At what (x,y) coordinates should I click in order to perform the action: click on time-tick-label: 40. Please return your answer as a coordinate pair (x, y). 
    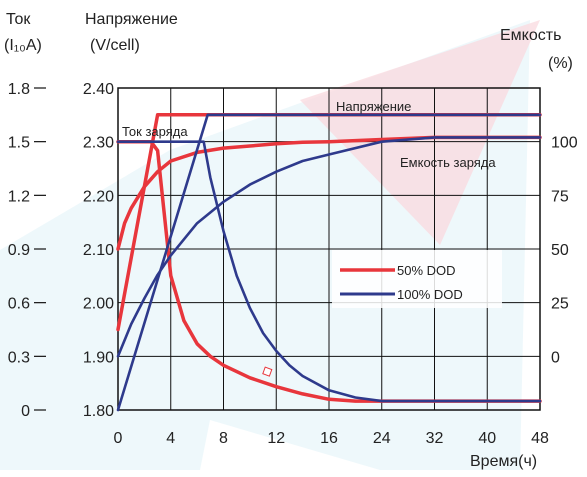
    Looking at the image, I should click on (487, 438).